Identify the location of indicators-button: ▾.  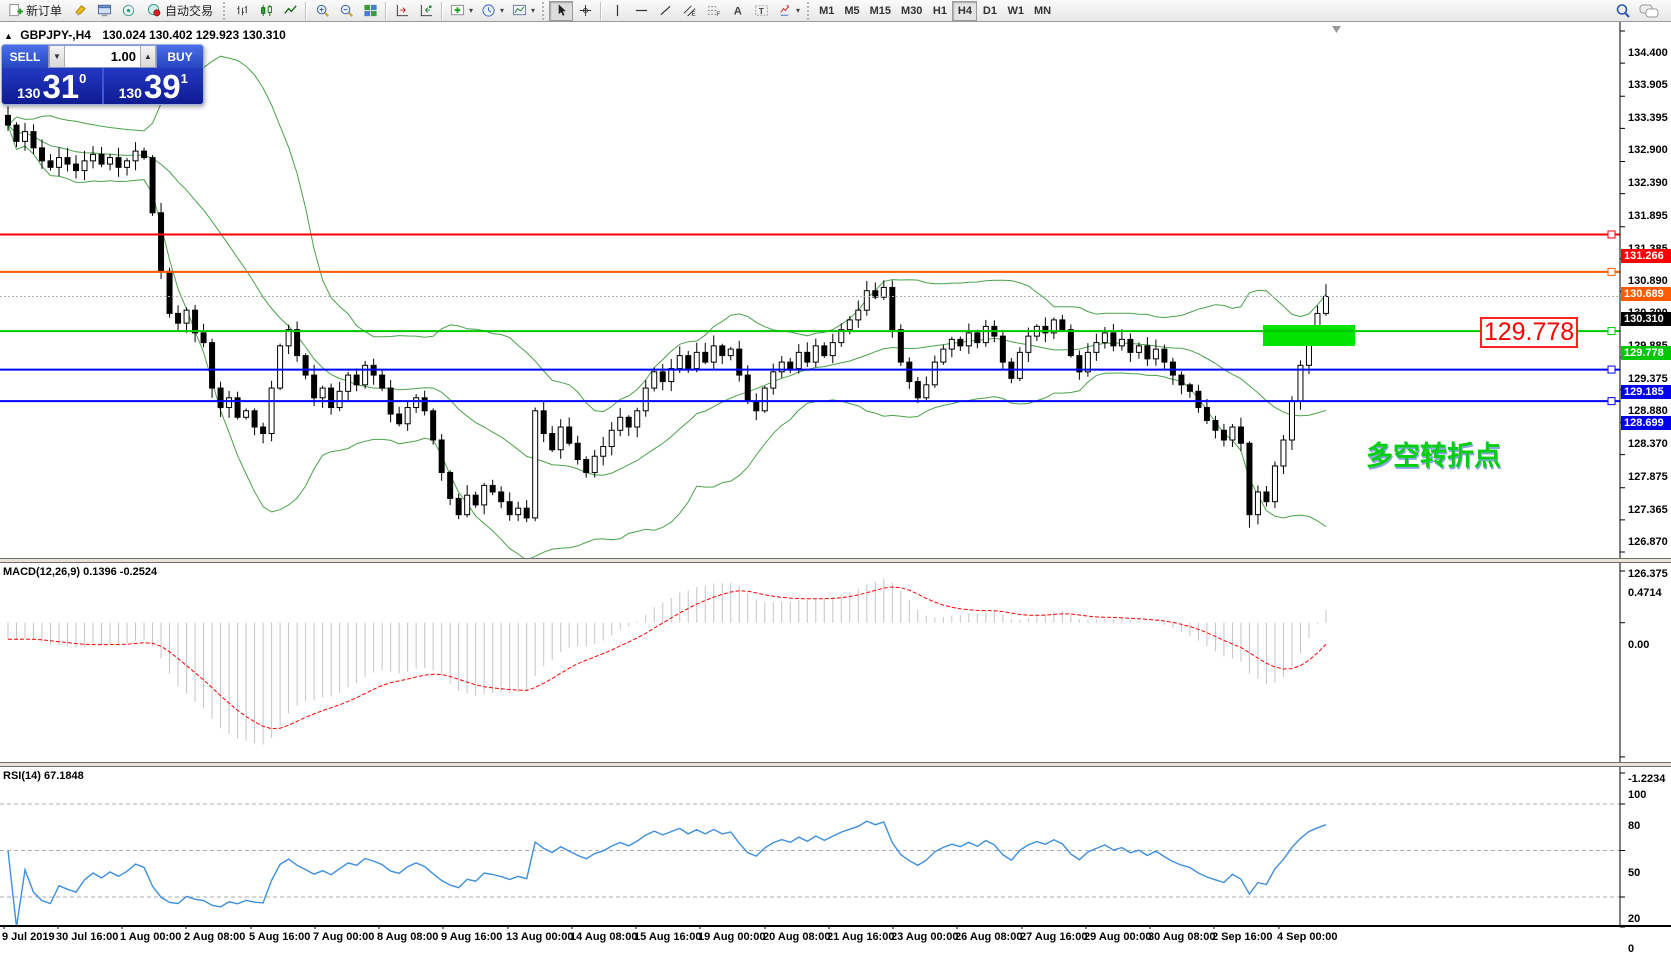
(461, 11).